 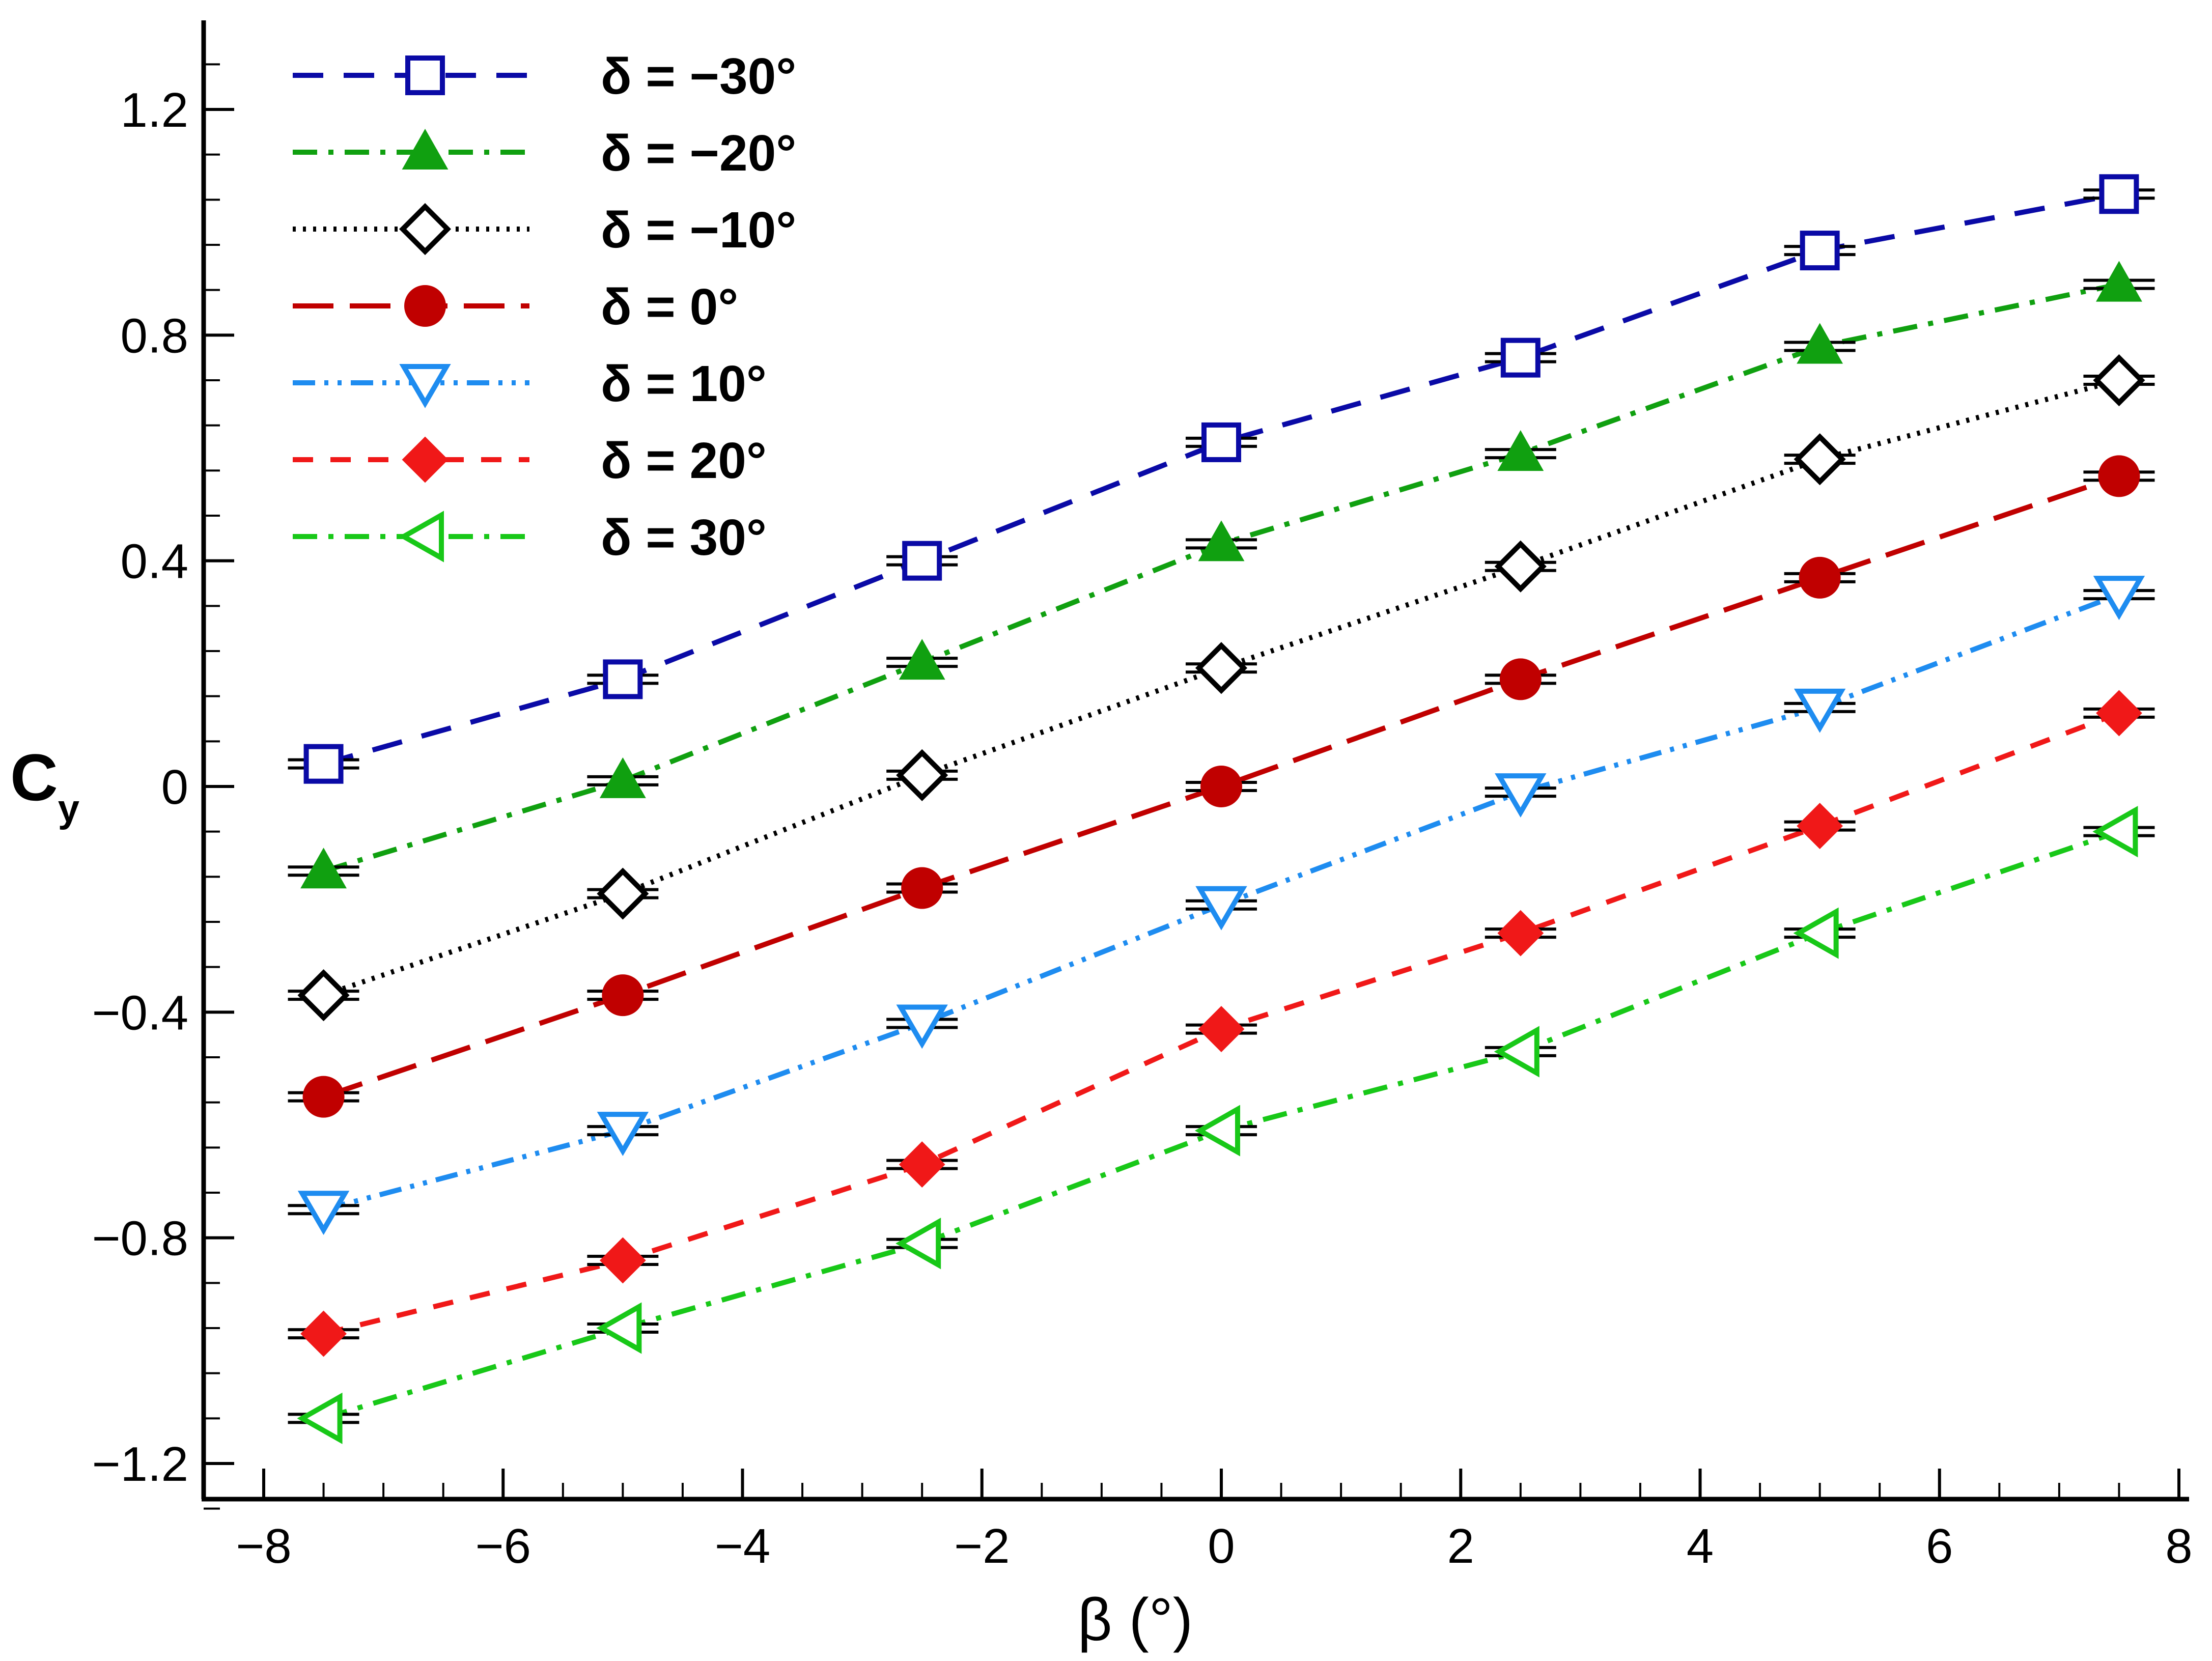 What do you see at coordinates (1460, 1546) in the screenshot?
I see `x-tick-label: 2` at bounding box center [1460, 1546].